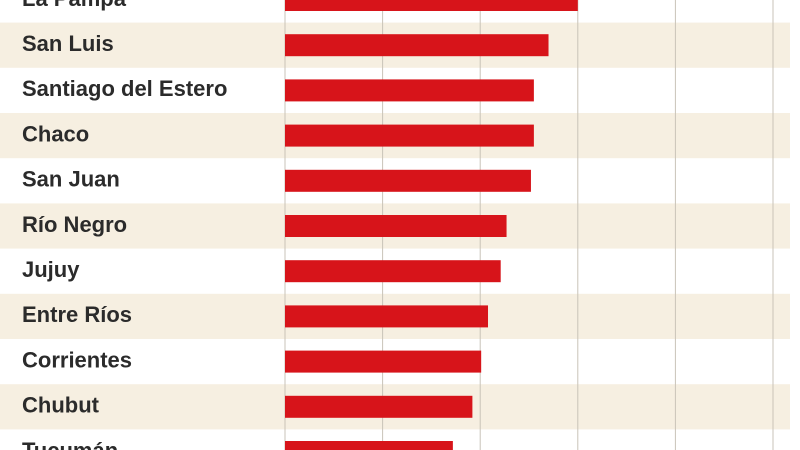 This screenshot has width=800, height=450. Describe the element at coordinates (68, 43) in the screenshot. I see `category-label: San Luis` at that location.